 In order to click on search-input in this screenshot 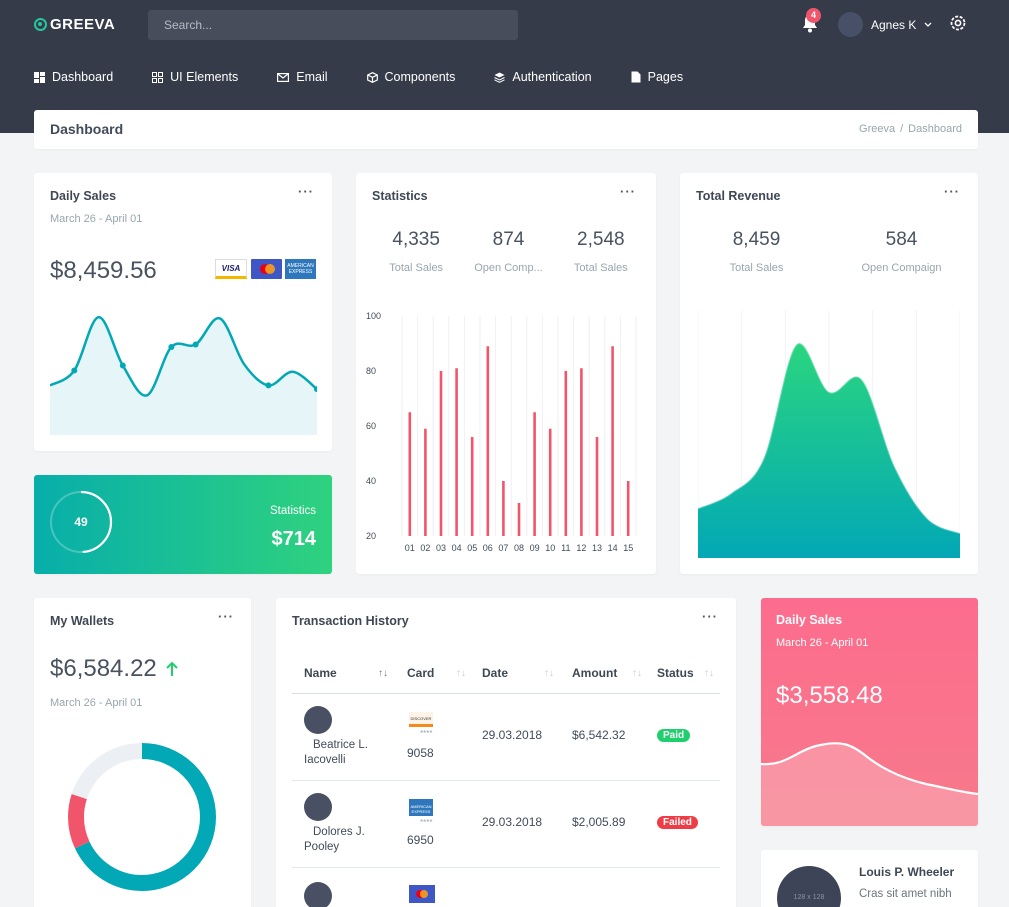, I will do `click(333, 25)`.